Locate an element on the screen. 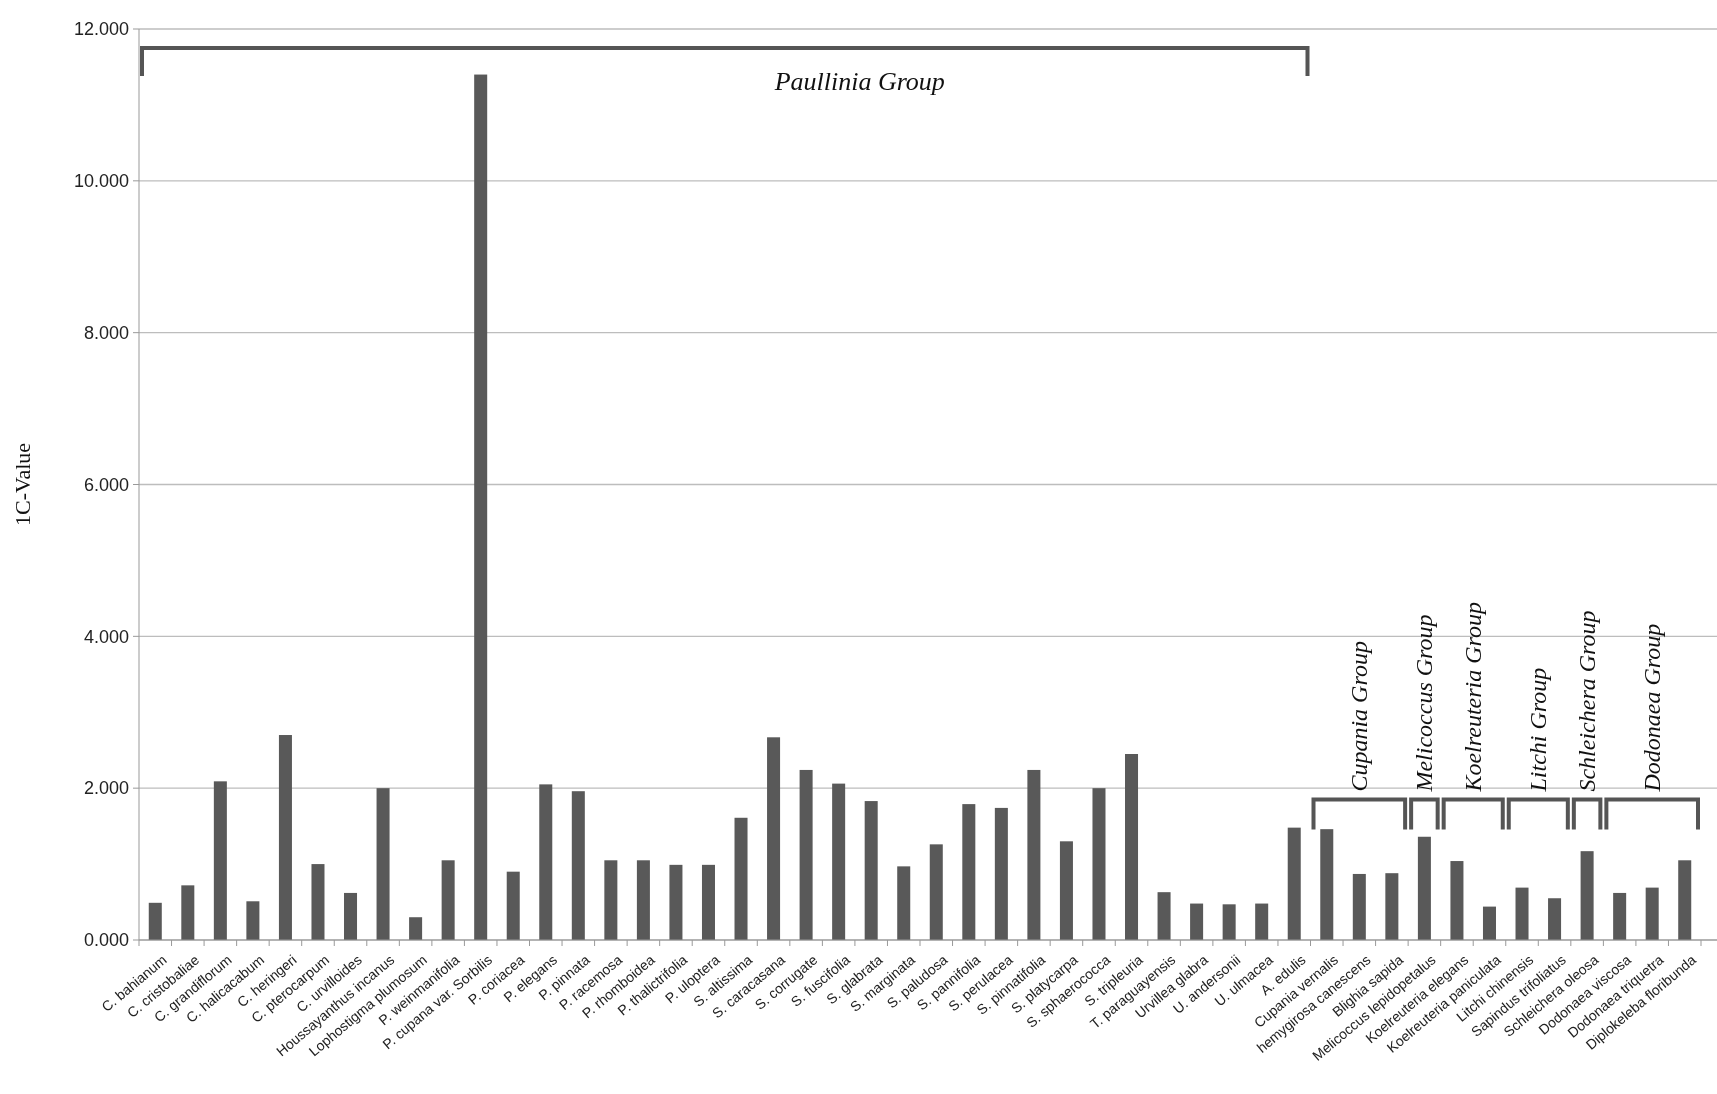 The image size is (1717, 1094). y-tick-label: 10.000 is located at coordinates (101, 181).